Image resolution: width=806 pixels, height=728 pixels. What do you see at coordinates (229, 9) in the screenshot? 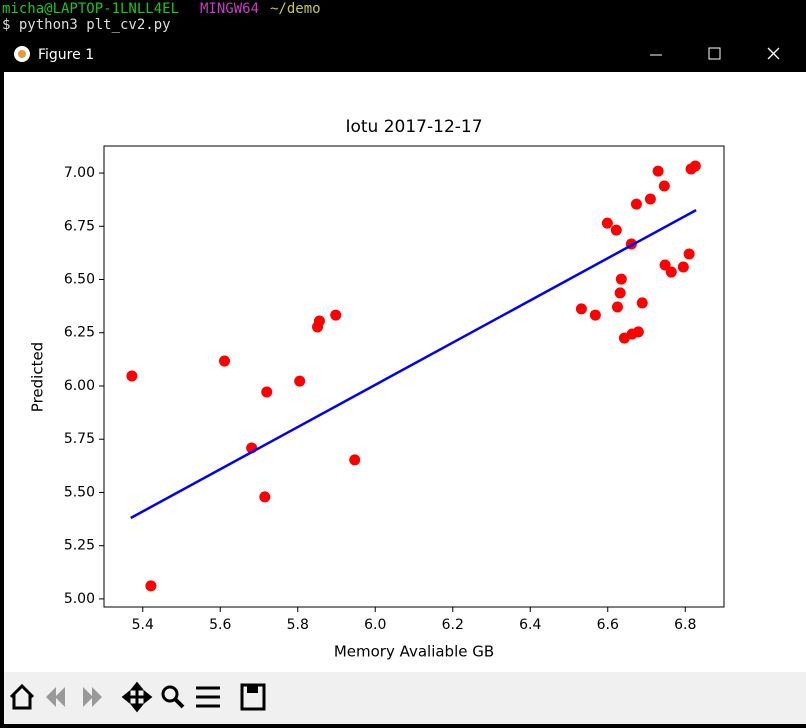
I see `prompt-env: MINGW64` at bounding box center [229, 9].